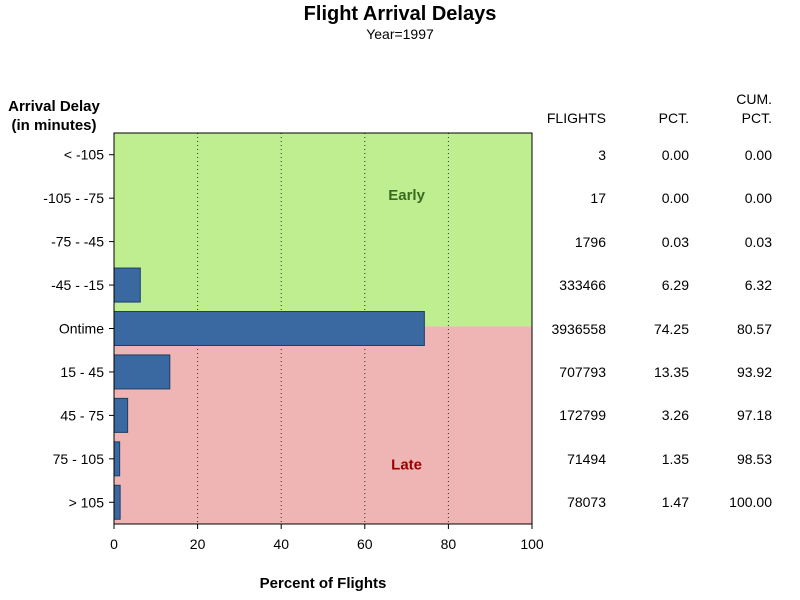 The image size is (800, 600). Describe the element at coordinates (406, 465) in the screenshot. I see `late-region-label: Late` at that location.